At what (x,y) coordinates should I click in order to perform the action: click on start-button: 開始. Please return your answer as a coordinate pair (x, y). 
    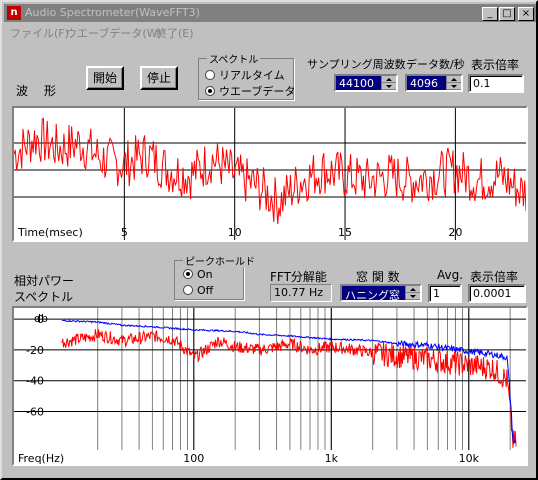
    Looking at the image, I should click on (105, 78).